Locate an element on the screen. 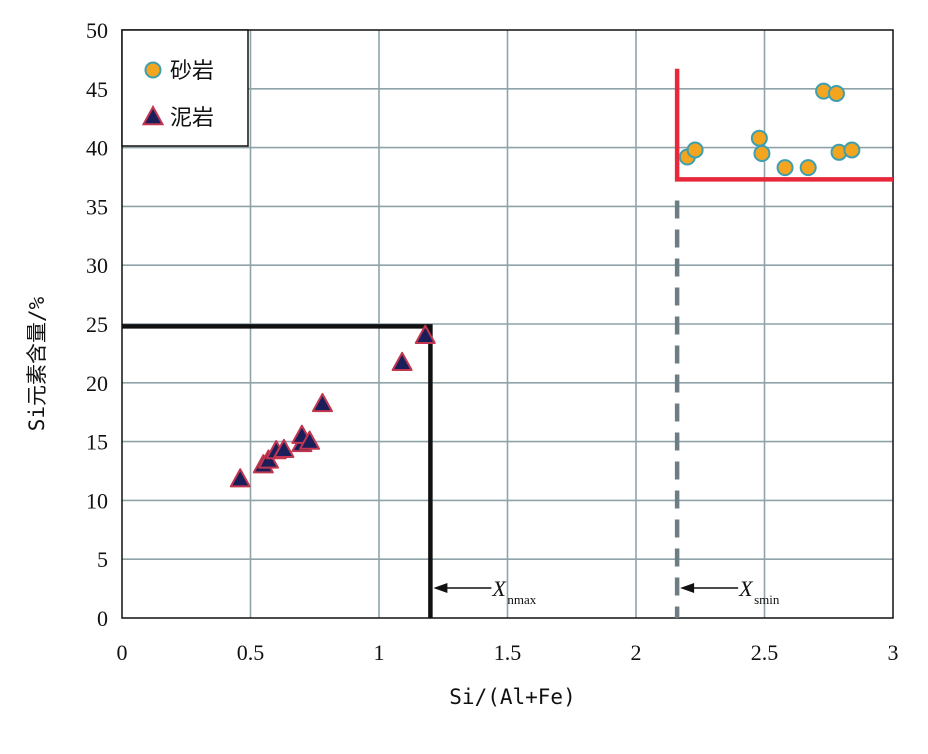 The image size is (928, 754). x-tick-label: 1 is located at coordinates (379, 652).